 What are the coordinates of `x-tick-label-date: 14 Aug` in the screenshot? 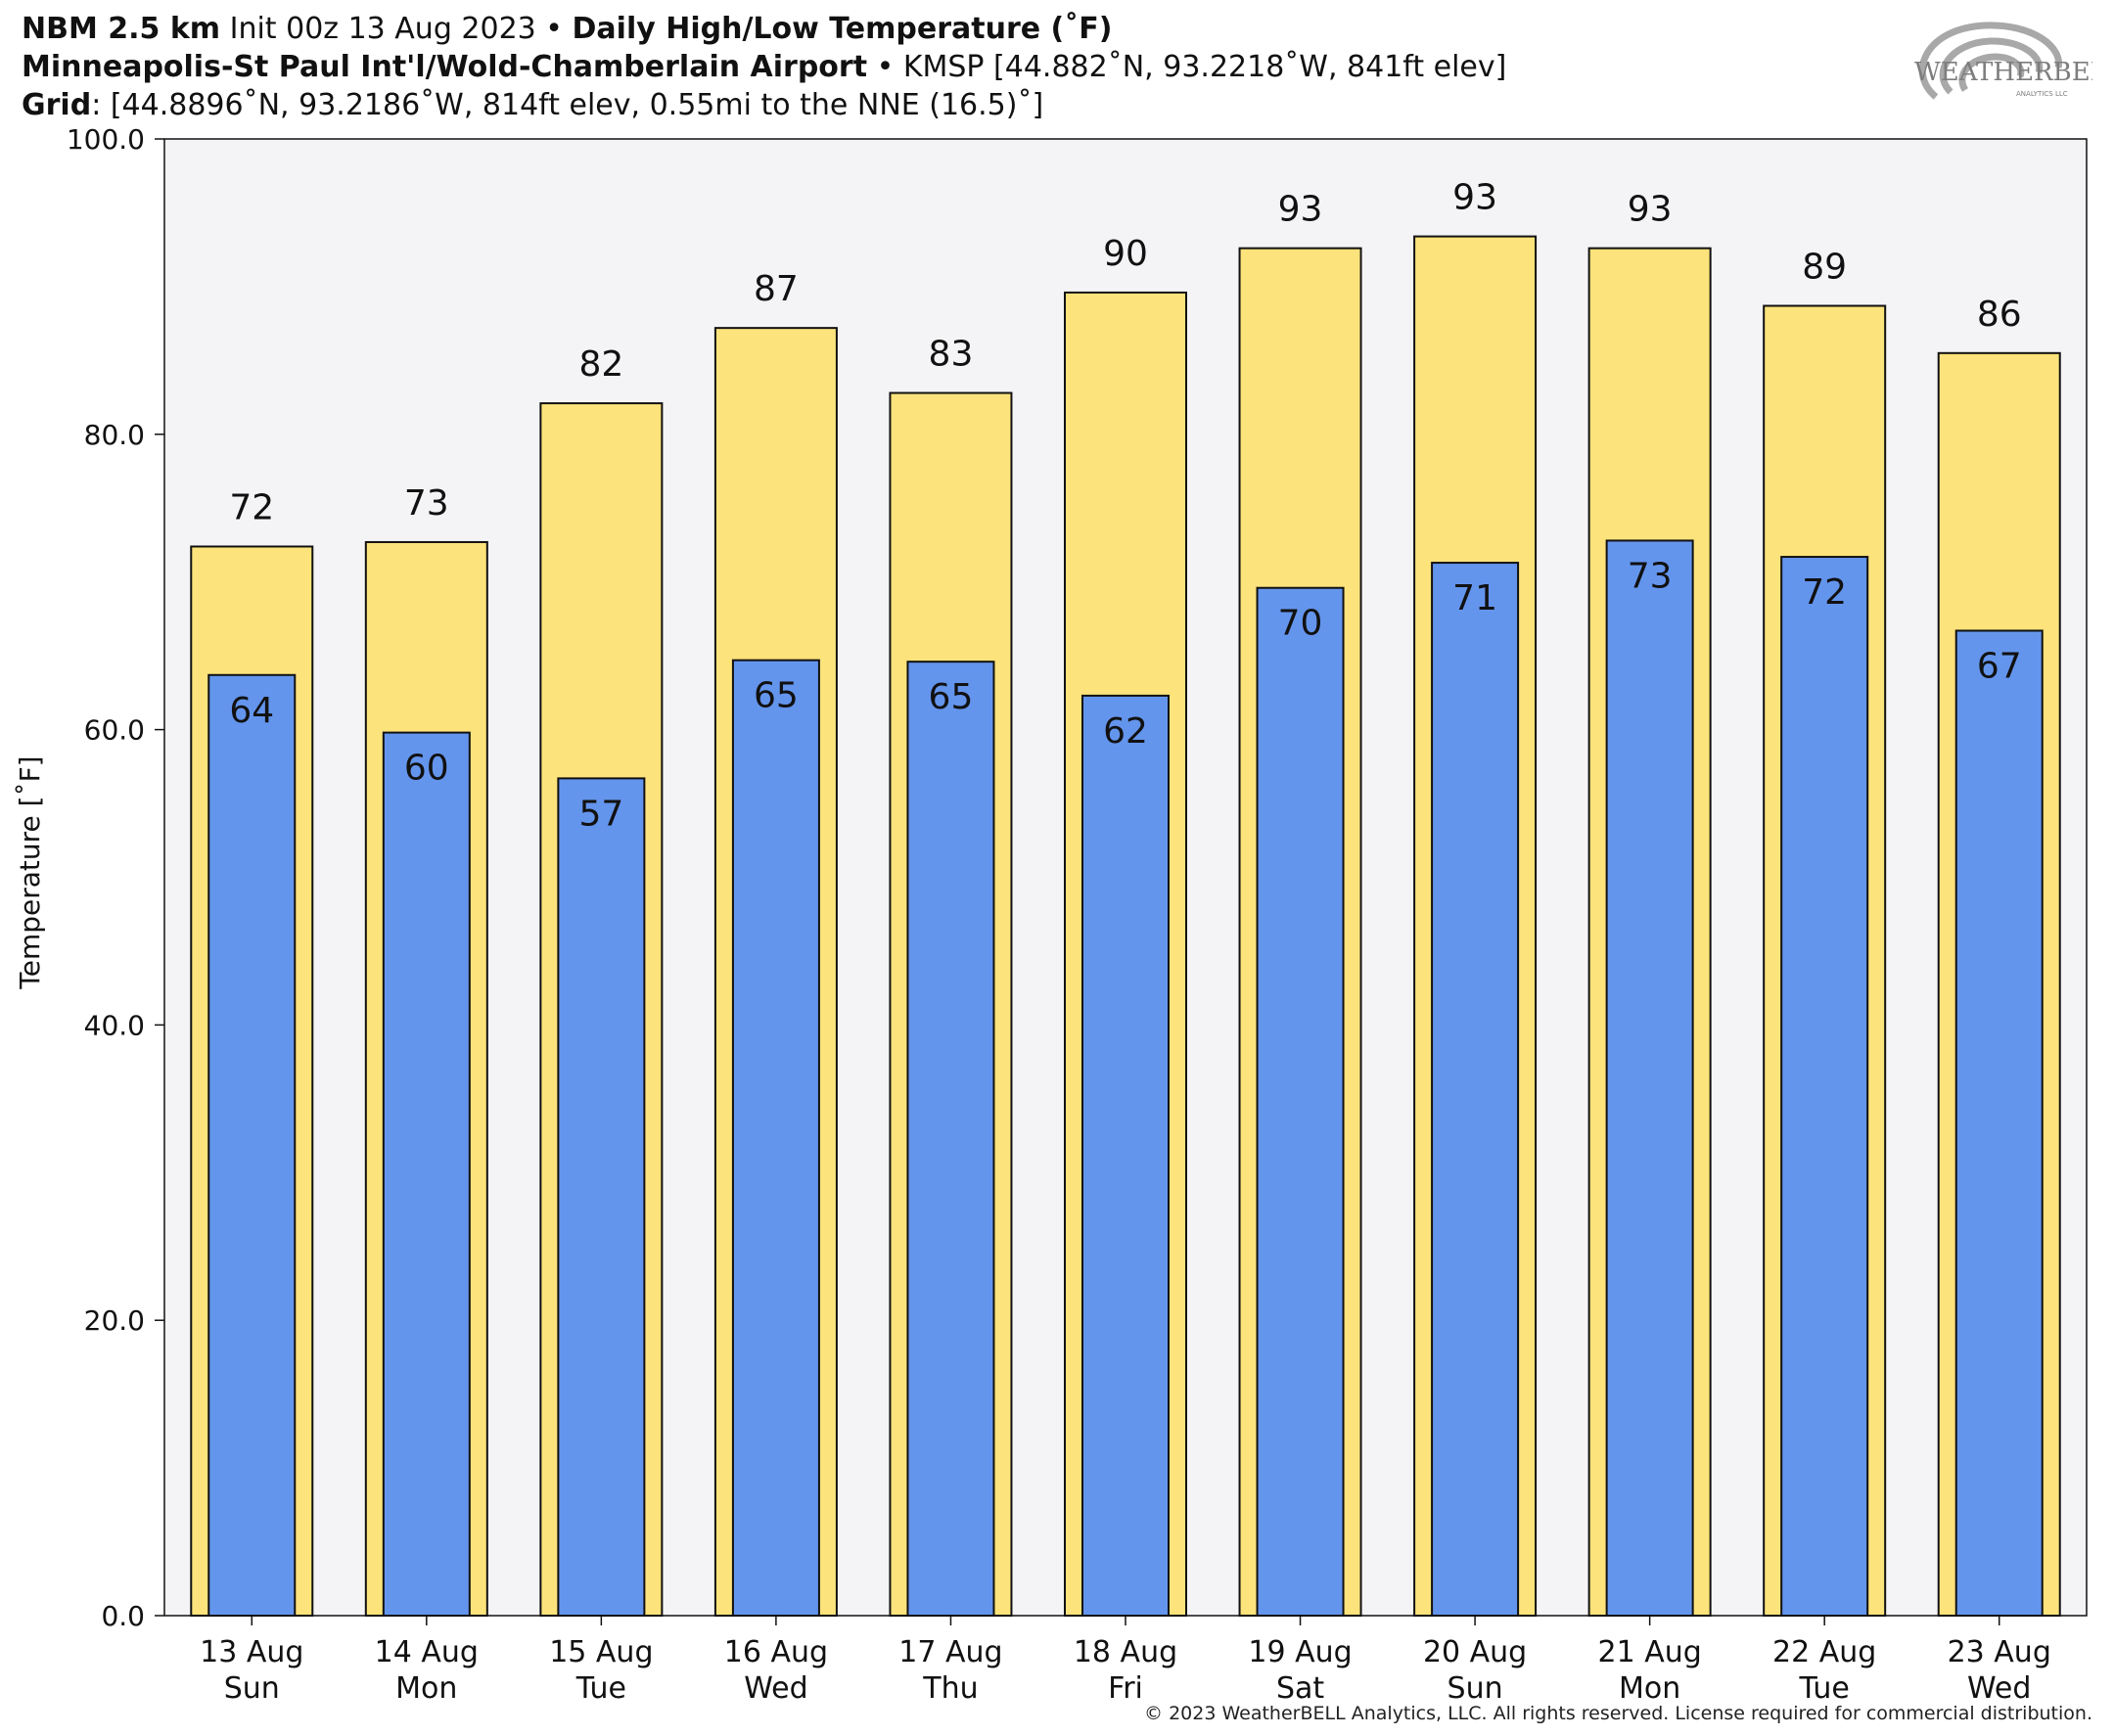 It's located at (427, 1652).